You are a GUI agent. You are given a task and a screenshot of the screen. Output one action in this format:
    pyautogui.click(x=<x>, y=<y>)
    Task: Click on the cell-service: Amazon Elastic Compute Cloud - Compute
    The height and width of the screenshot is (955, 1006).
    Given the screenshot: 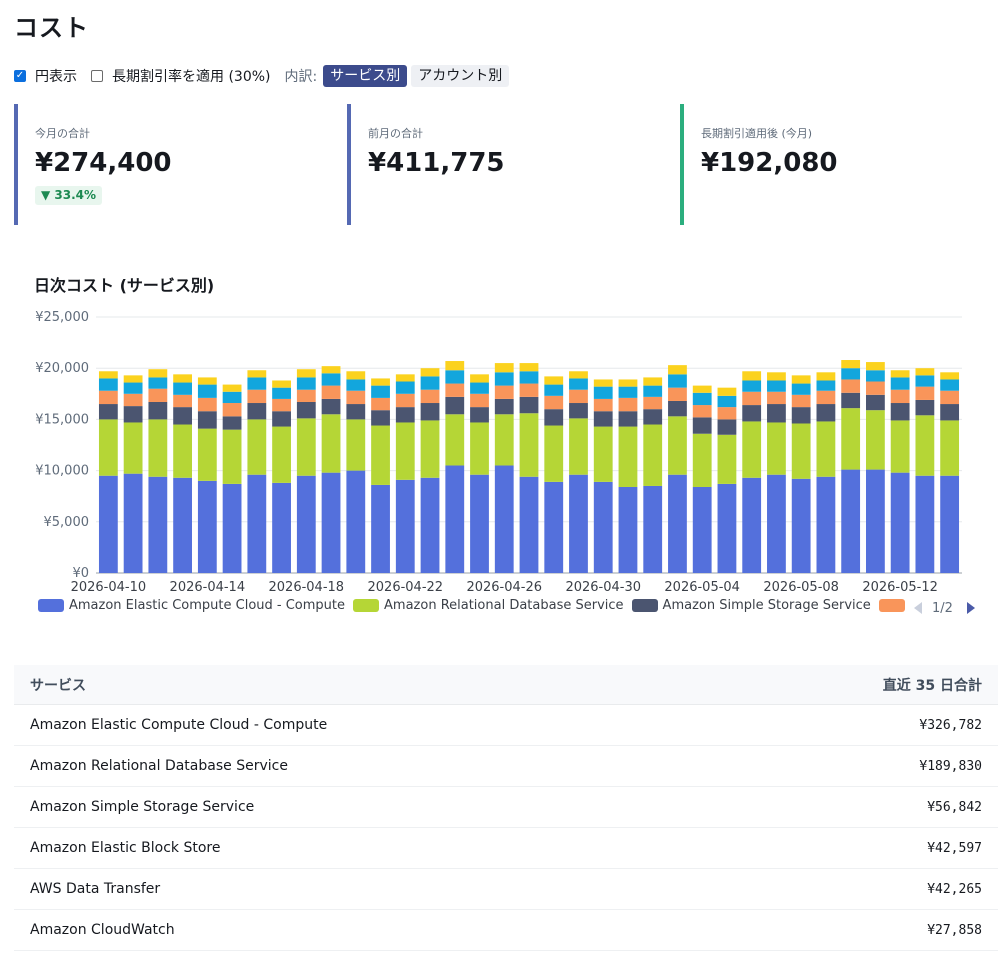 What is the action you would take?
    pyautogui.click(x=179, y=725)
    